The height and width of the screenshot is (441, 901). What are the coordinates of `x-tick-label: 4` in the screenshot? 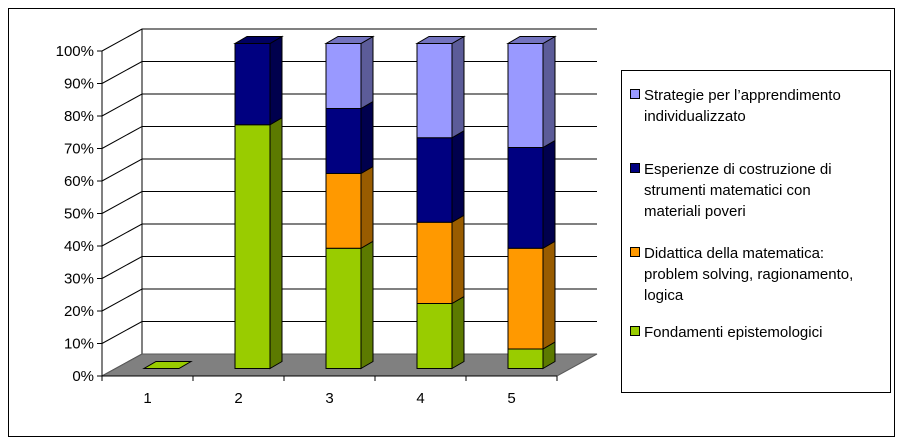 It's located at (420, 398).